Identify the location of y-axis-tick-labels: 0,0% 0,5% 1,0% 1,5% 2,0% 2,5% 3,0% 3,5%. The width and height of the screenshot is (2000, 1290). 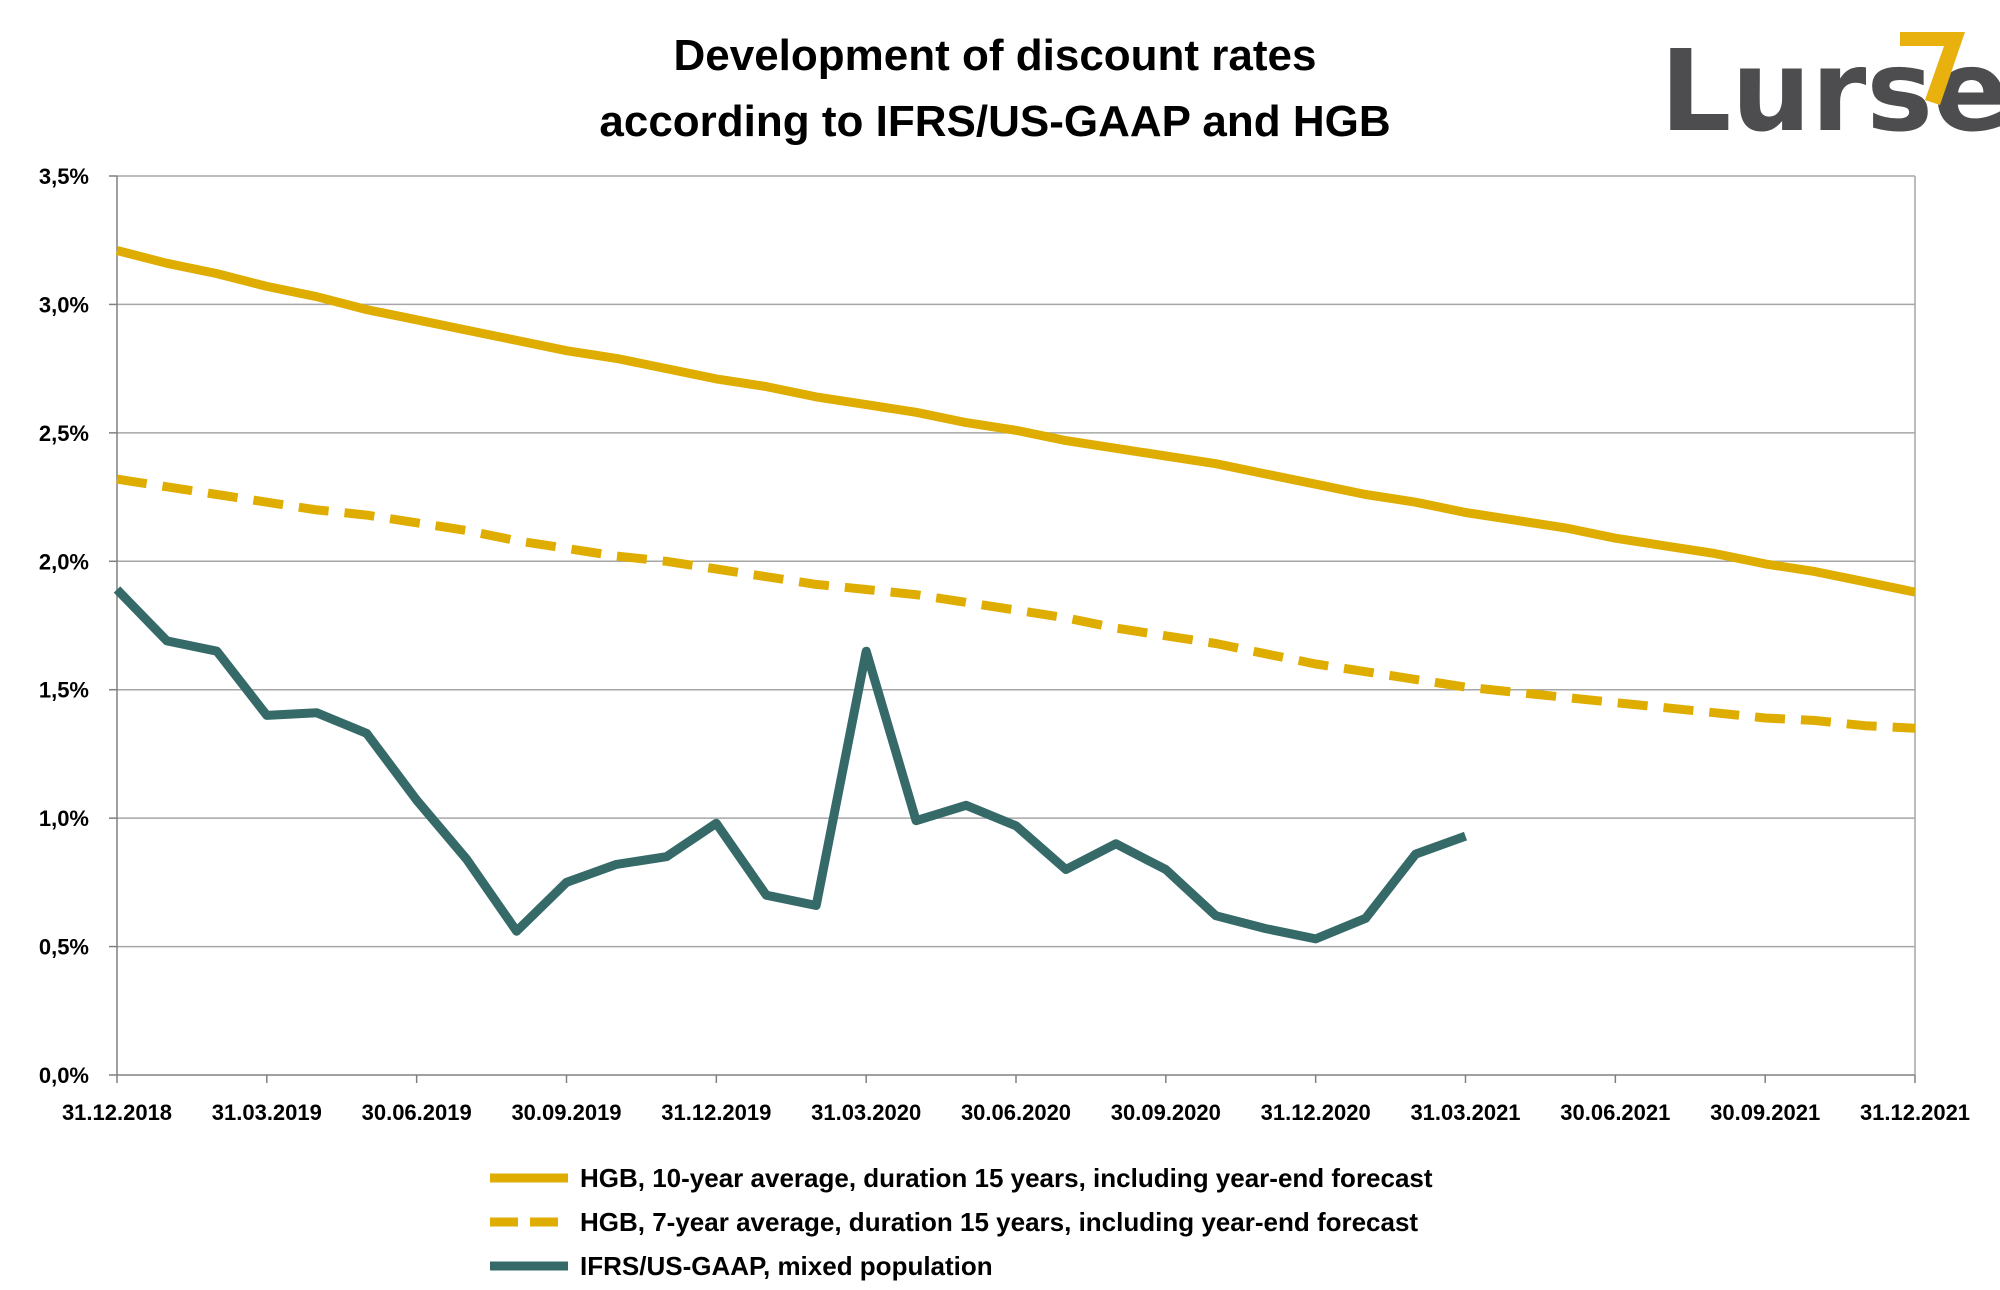
(64, 626).